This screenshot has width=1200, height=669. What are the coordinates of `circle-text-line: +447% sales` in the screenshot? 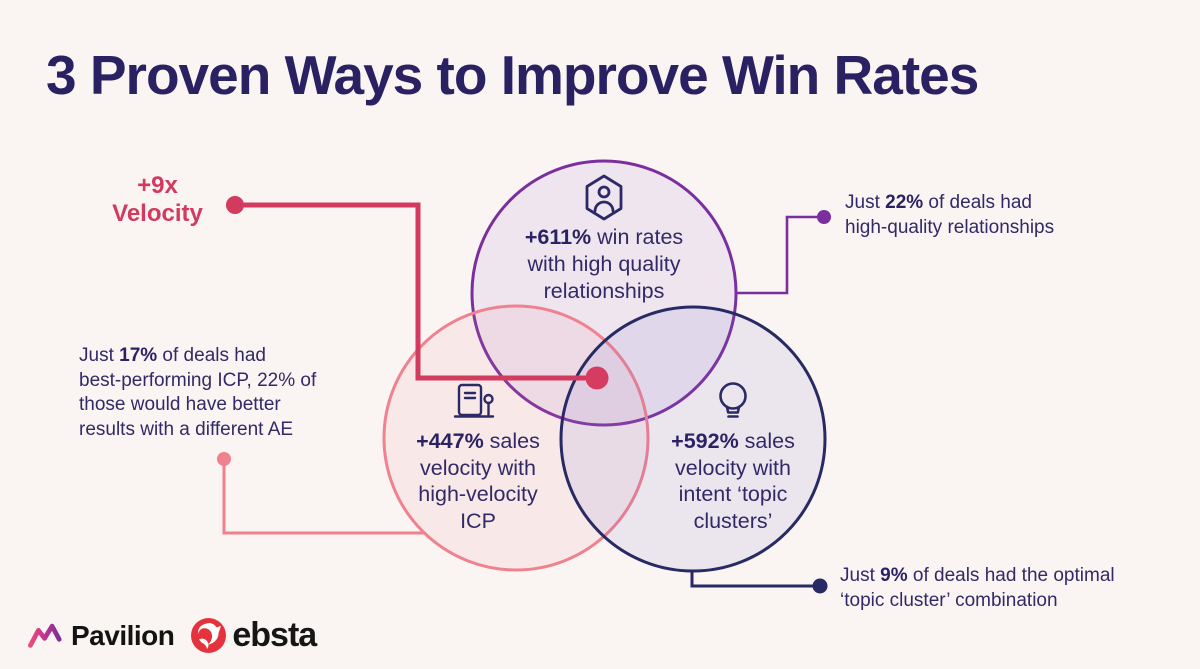 It's located at (478, 441).